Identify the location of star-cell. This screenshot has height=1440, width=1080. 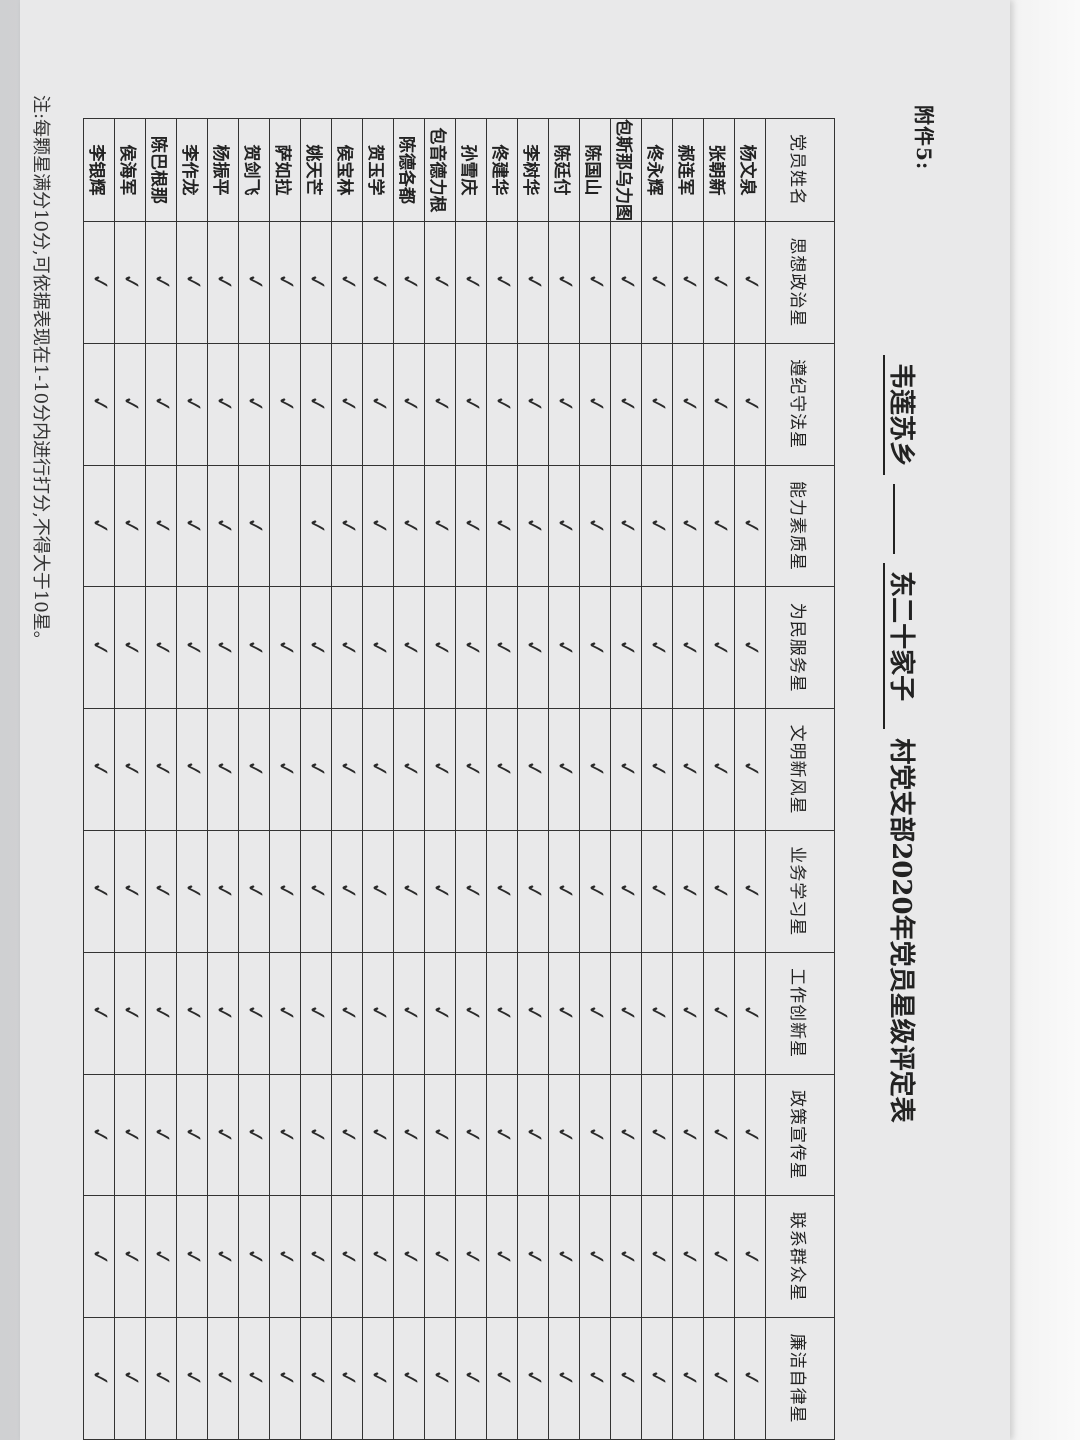
(285, 526).